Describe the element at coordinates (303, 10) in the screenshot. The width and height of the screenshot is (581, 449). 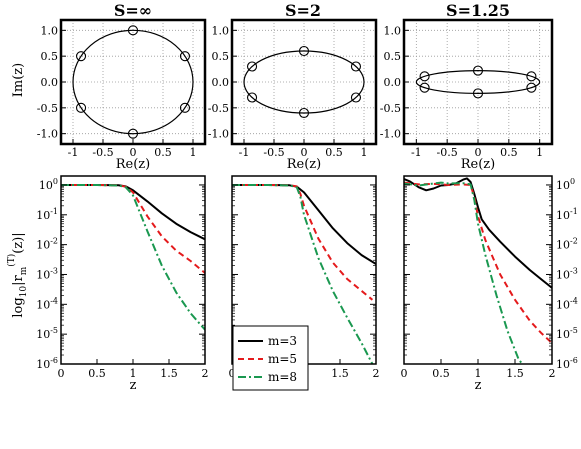
I see `title-s-2: S=2` at that location.